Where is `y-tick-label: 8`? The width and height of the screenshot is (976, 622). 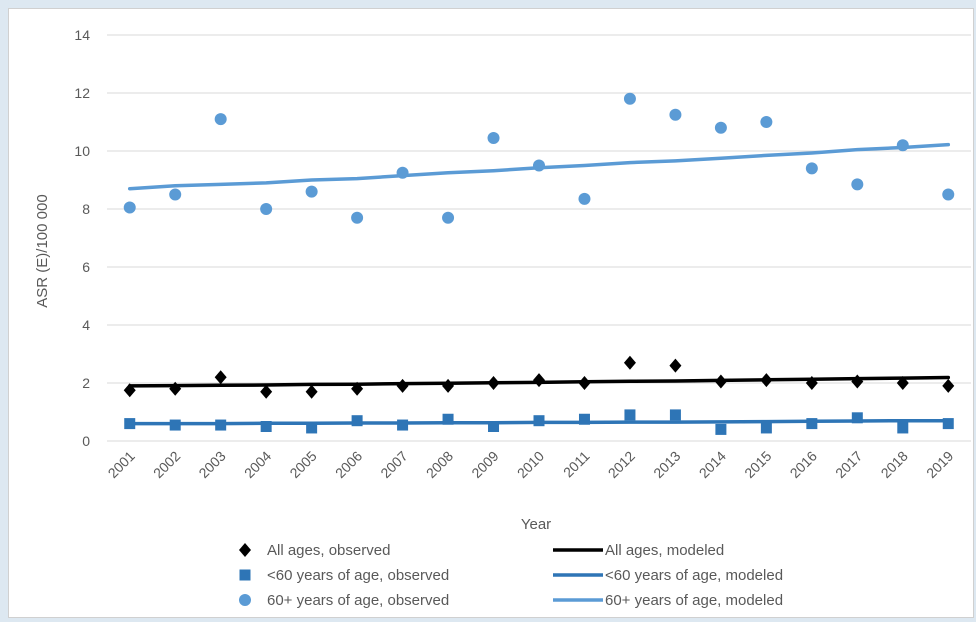 y-tick-label: 8 is located at coordinates (86, 209).